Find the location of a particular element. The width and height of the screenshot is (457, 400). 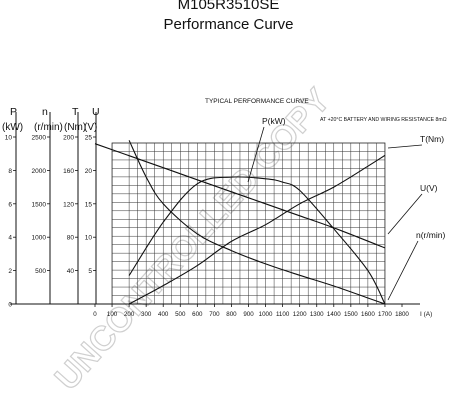

x-tick-label: 1600 is located at coordinates (368, 314).